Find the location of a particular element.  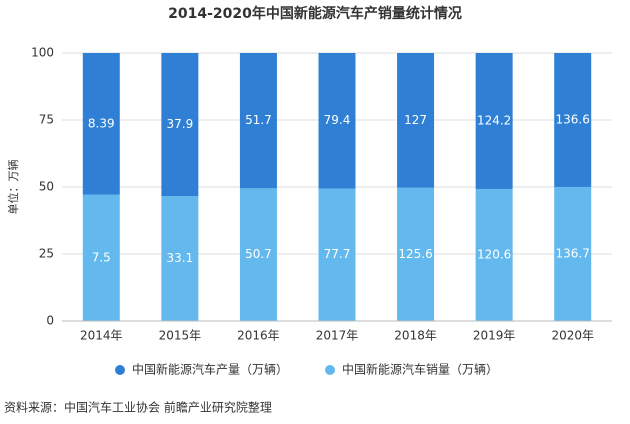

y-tick-label: 0 is located at coordinates (50, 321).